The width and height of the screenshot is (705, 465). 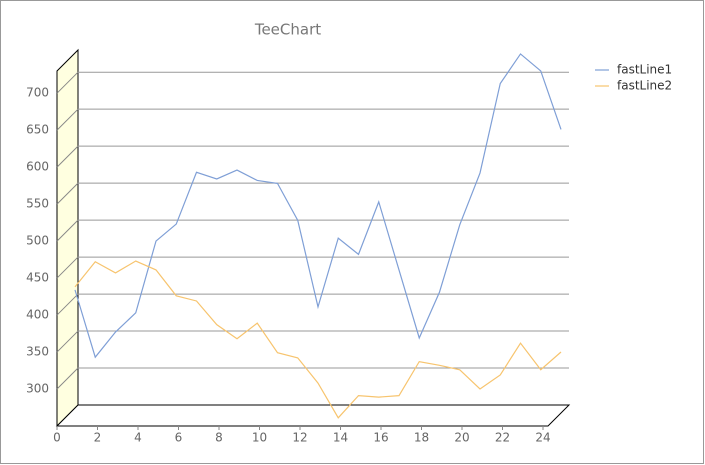 I want to click on x-tick-label: 6, so click(x=179, y=438).